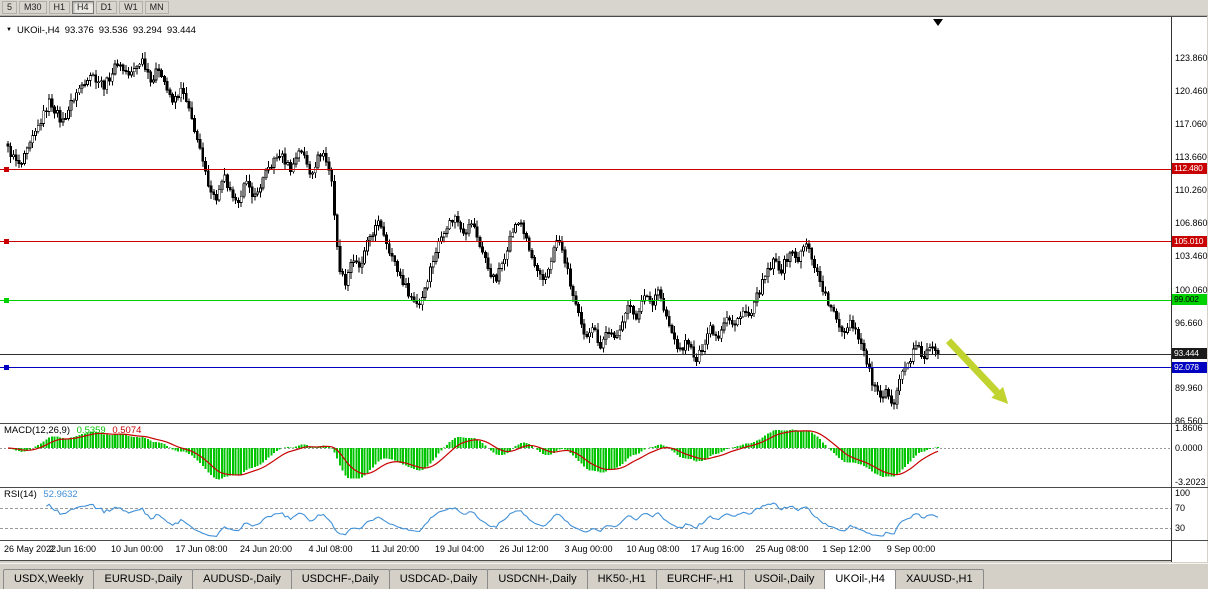 Image resolution: width=1208 pixels, height=589 pixels. Describe the element at coordinates (30, 549) in the screenshot. I see `time-axis-label: 26 May 2022` at that location.